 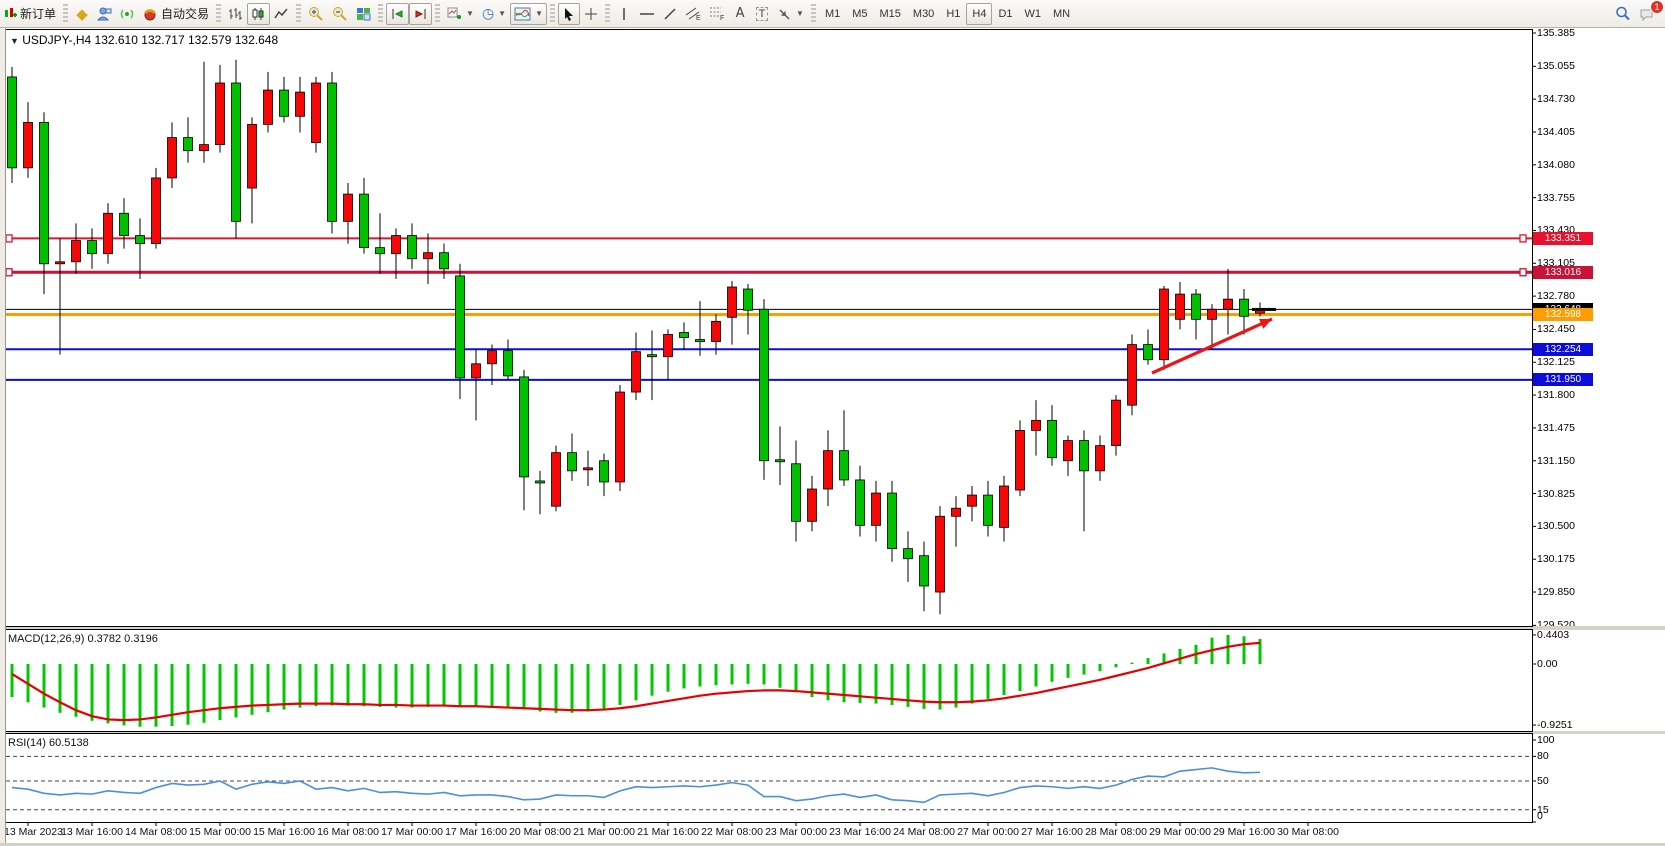 I want to click on macd-tick: 0.4403, so click(x=1553, y=634).